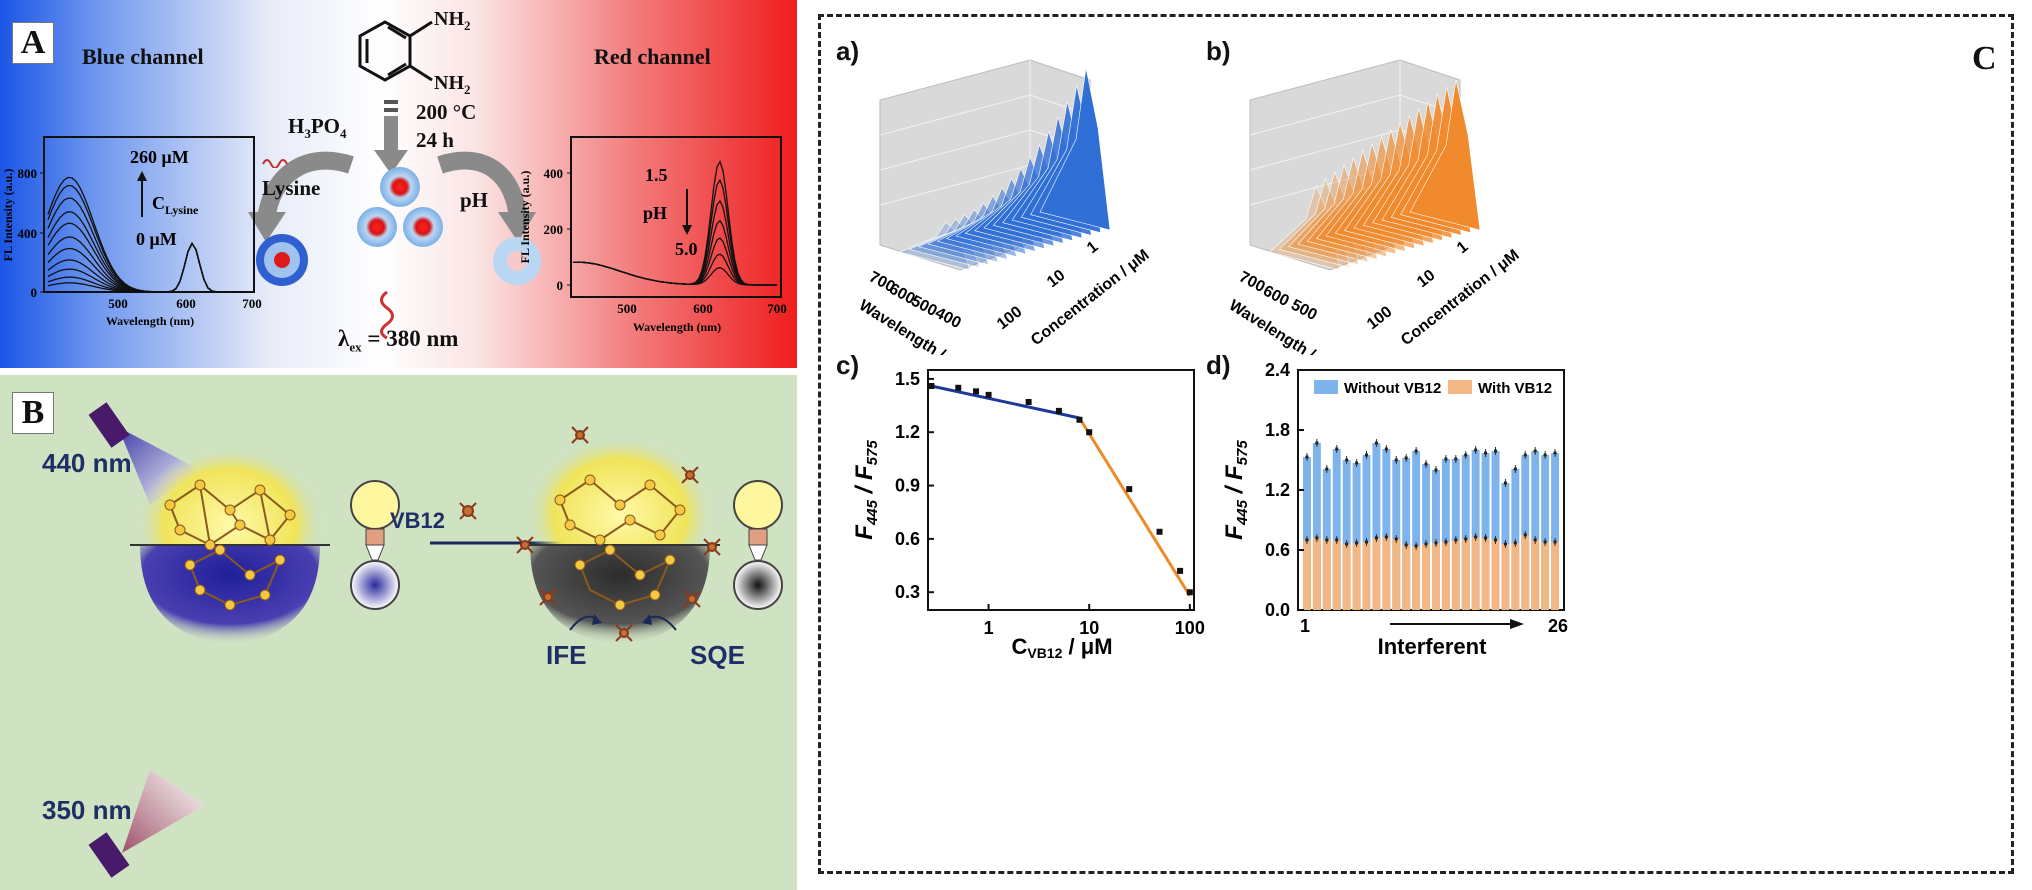 Image resolution: width=2032 pixels, height=890 pixels. Describe the element at coordinates (1190, 628) in the screenshot. I see `c-xtick-label-2: 100` at that location.